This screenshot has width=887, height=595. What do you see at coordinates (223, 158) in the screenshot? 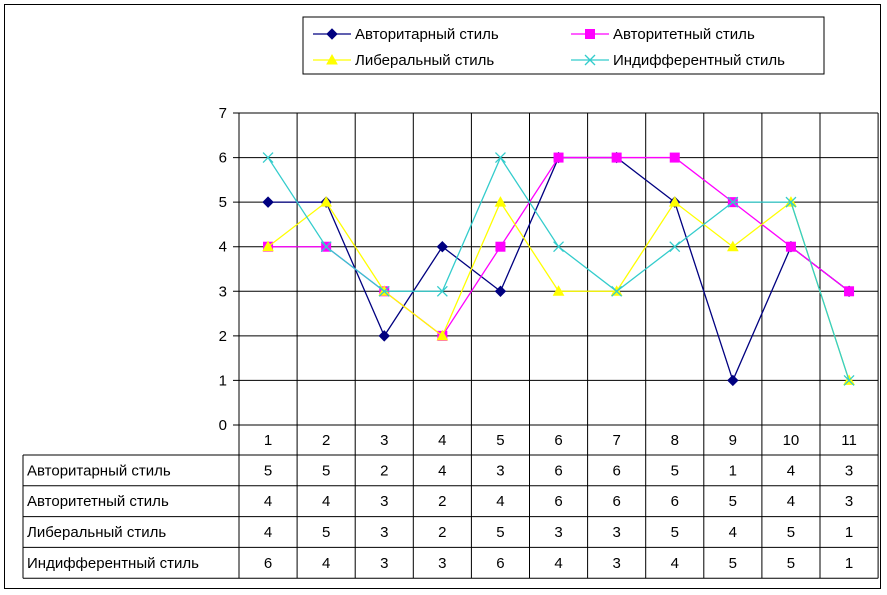
I see `y-tick-label: 6` at bounding box center [223, 158].